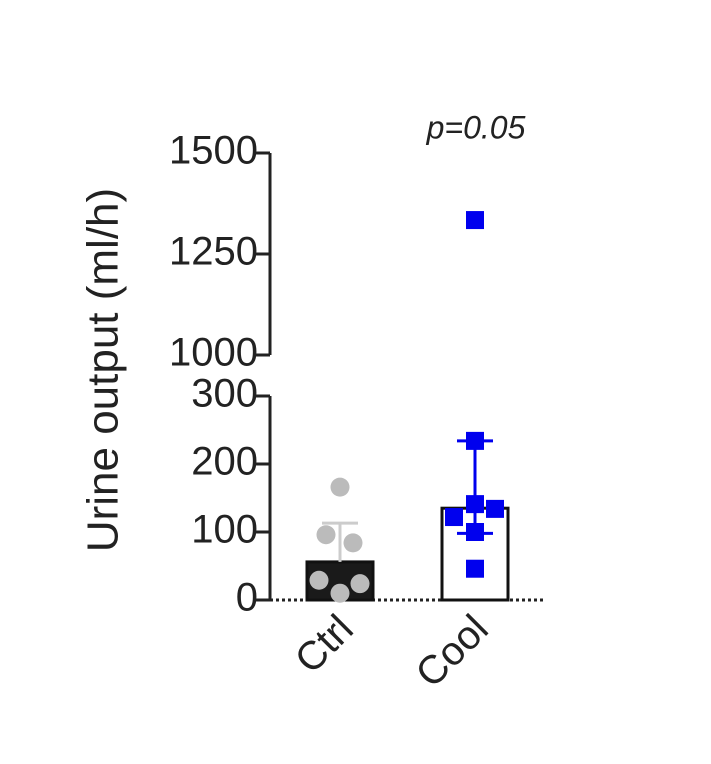 This screenshot has height=764, width=711. I want to click on y-tick-label: 300, so click(224, 394).